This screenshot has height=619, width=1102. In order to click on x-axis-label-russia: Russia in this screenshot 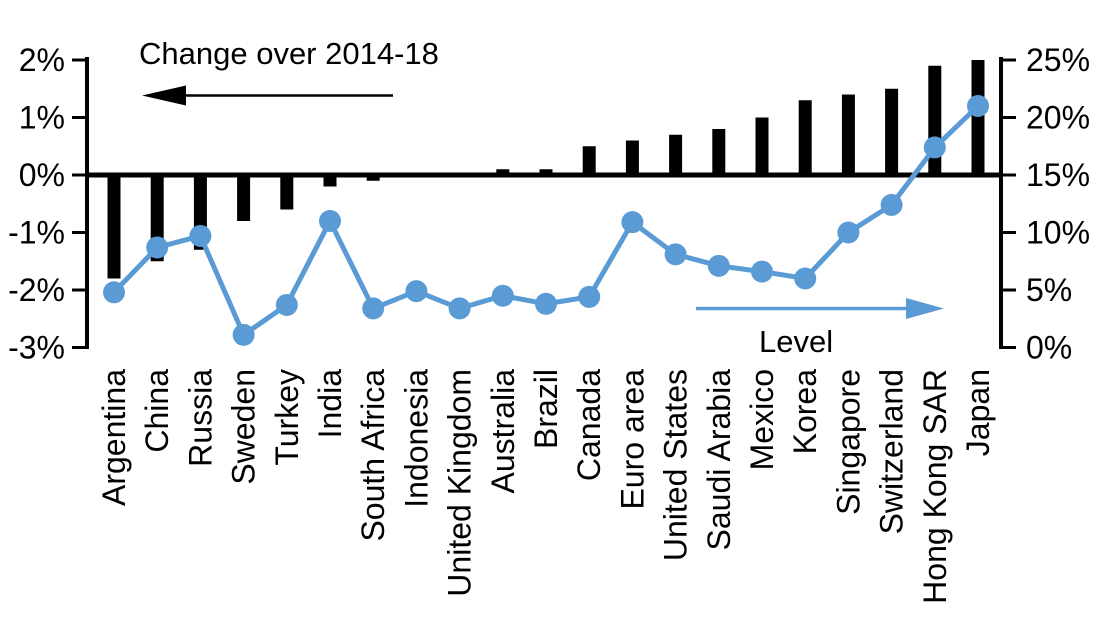, I will do `click(200, 418)`.